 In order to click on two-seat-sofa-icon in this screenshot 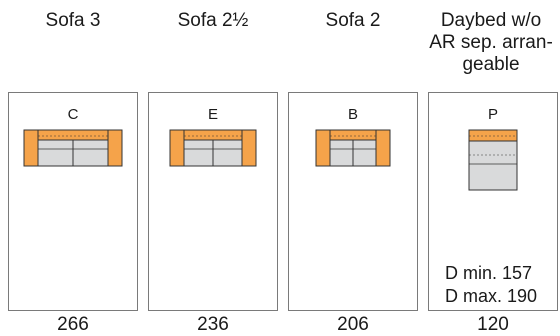, I will do `click(353, 148)`.